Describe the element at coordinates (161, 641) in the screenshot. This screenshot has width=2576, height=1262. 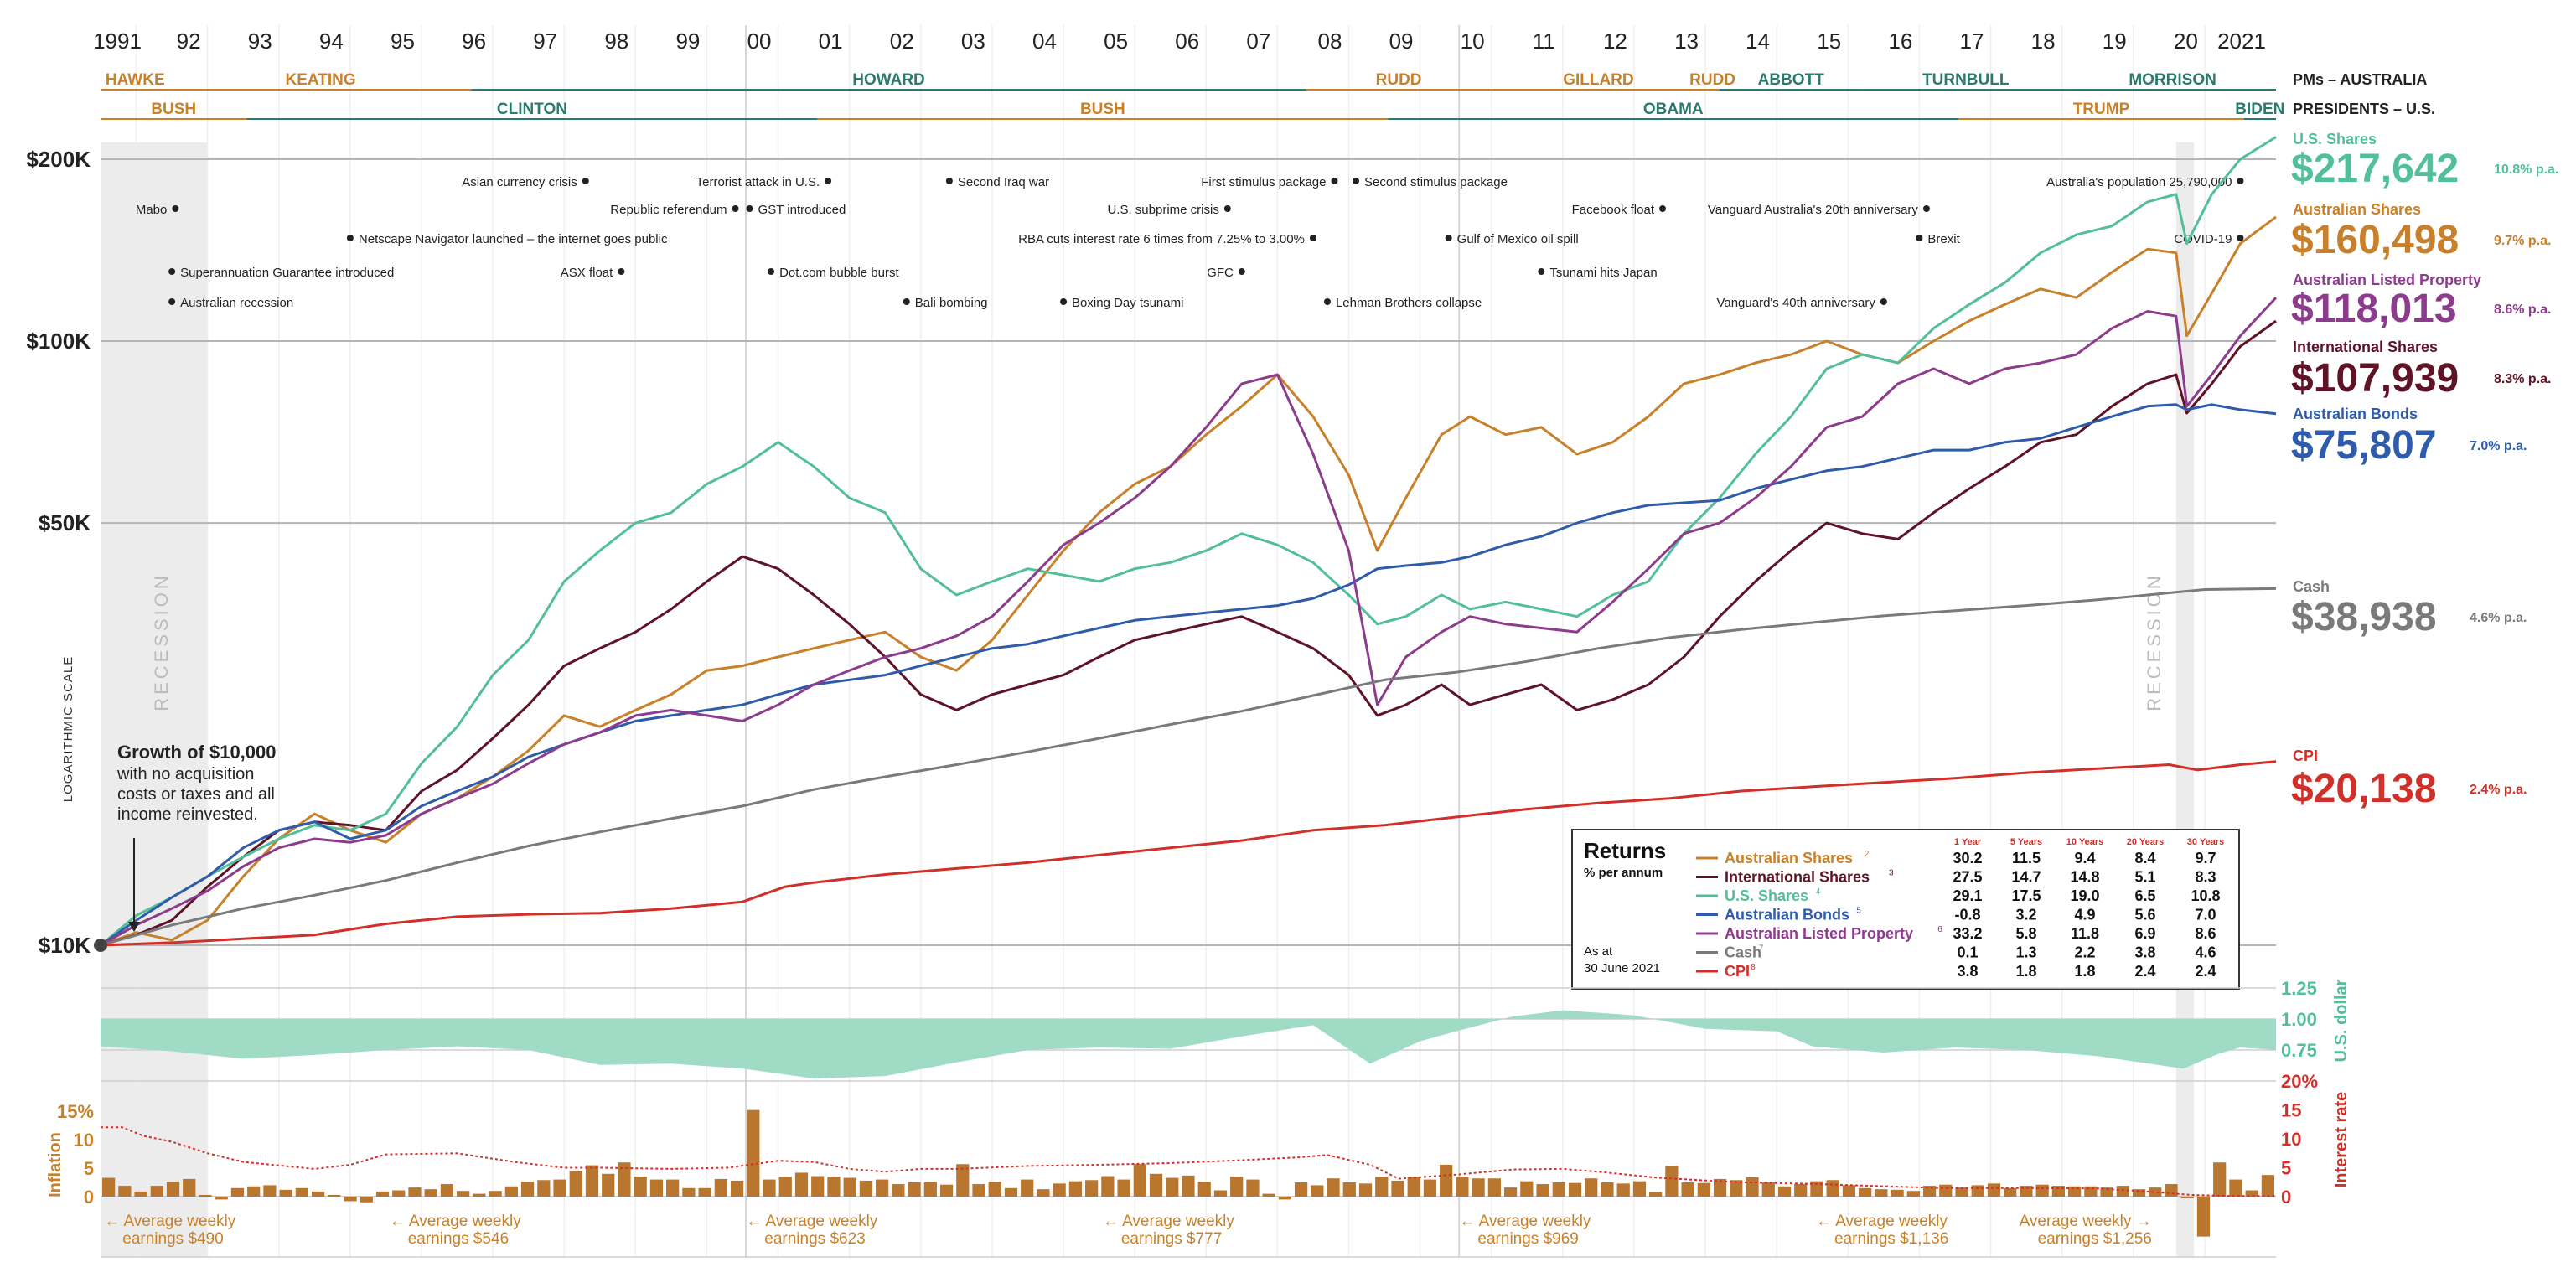
I see `recession-label: RECESSION` at that location.